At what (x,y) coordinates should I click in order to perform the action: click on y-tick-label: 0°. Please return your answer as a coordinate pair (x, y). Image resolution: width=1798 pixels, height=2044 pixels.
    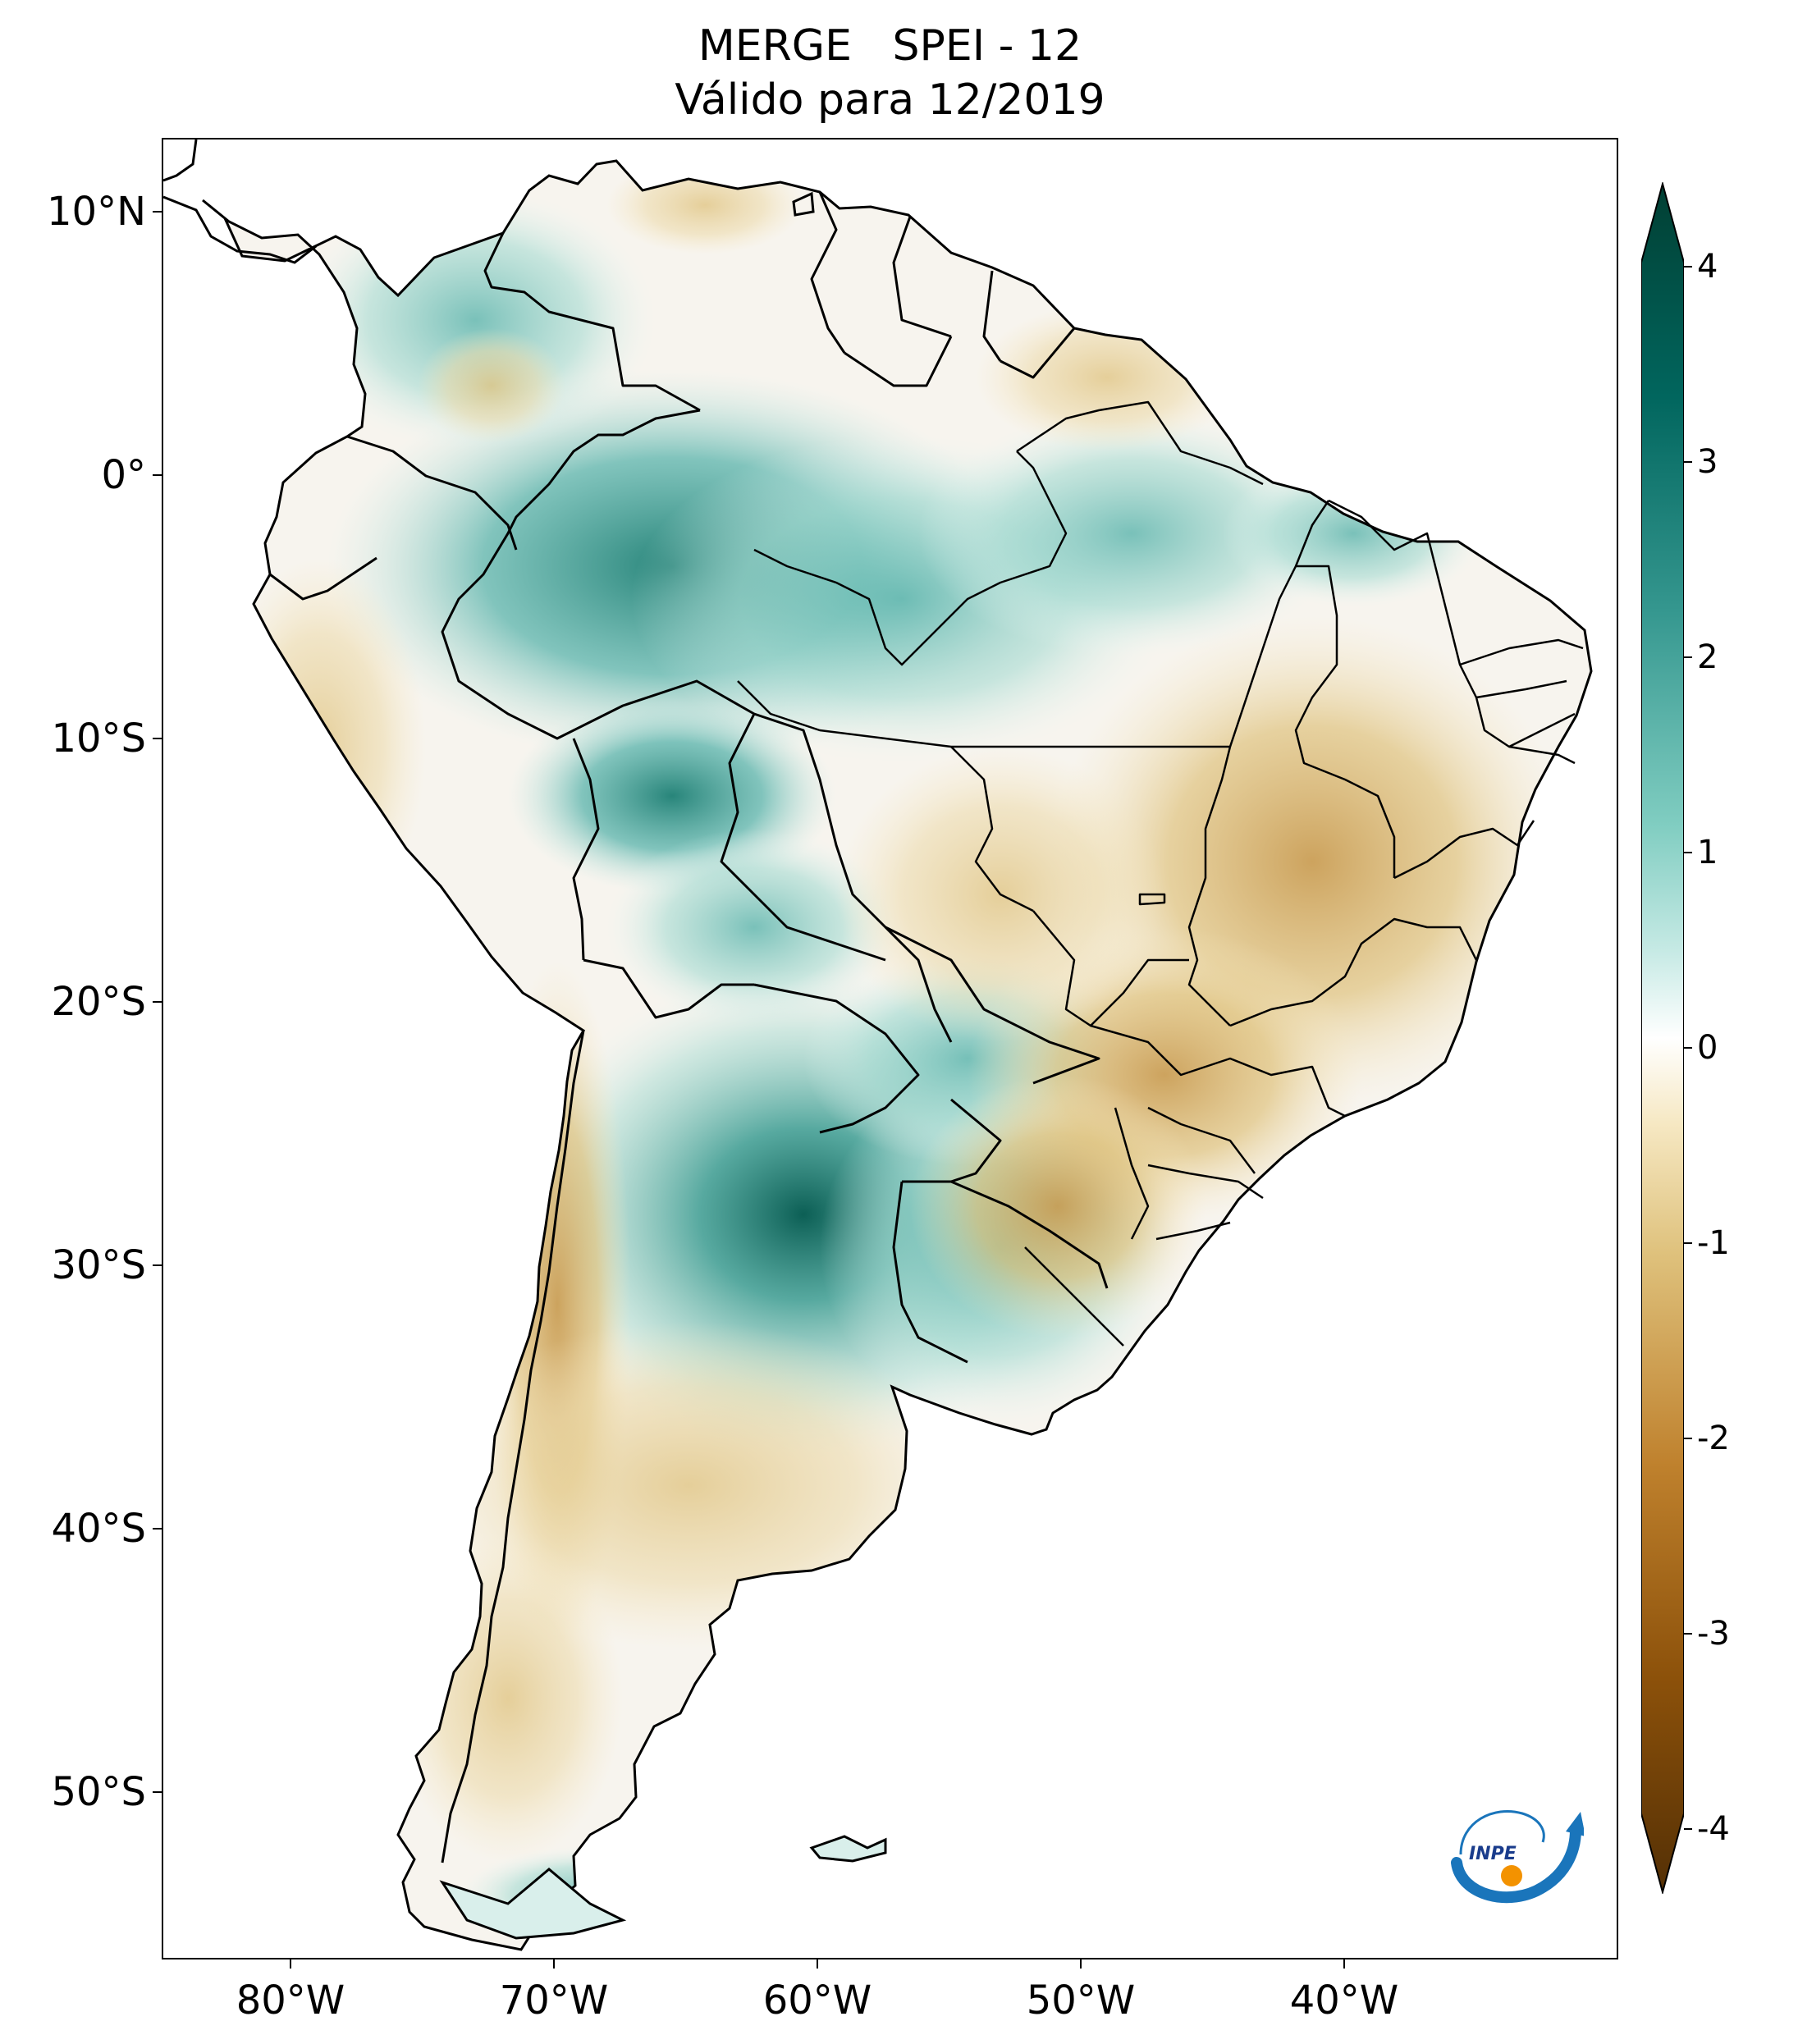
    Looking at the image, I should click on (123, 475).